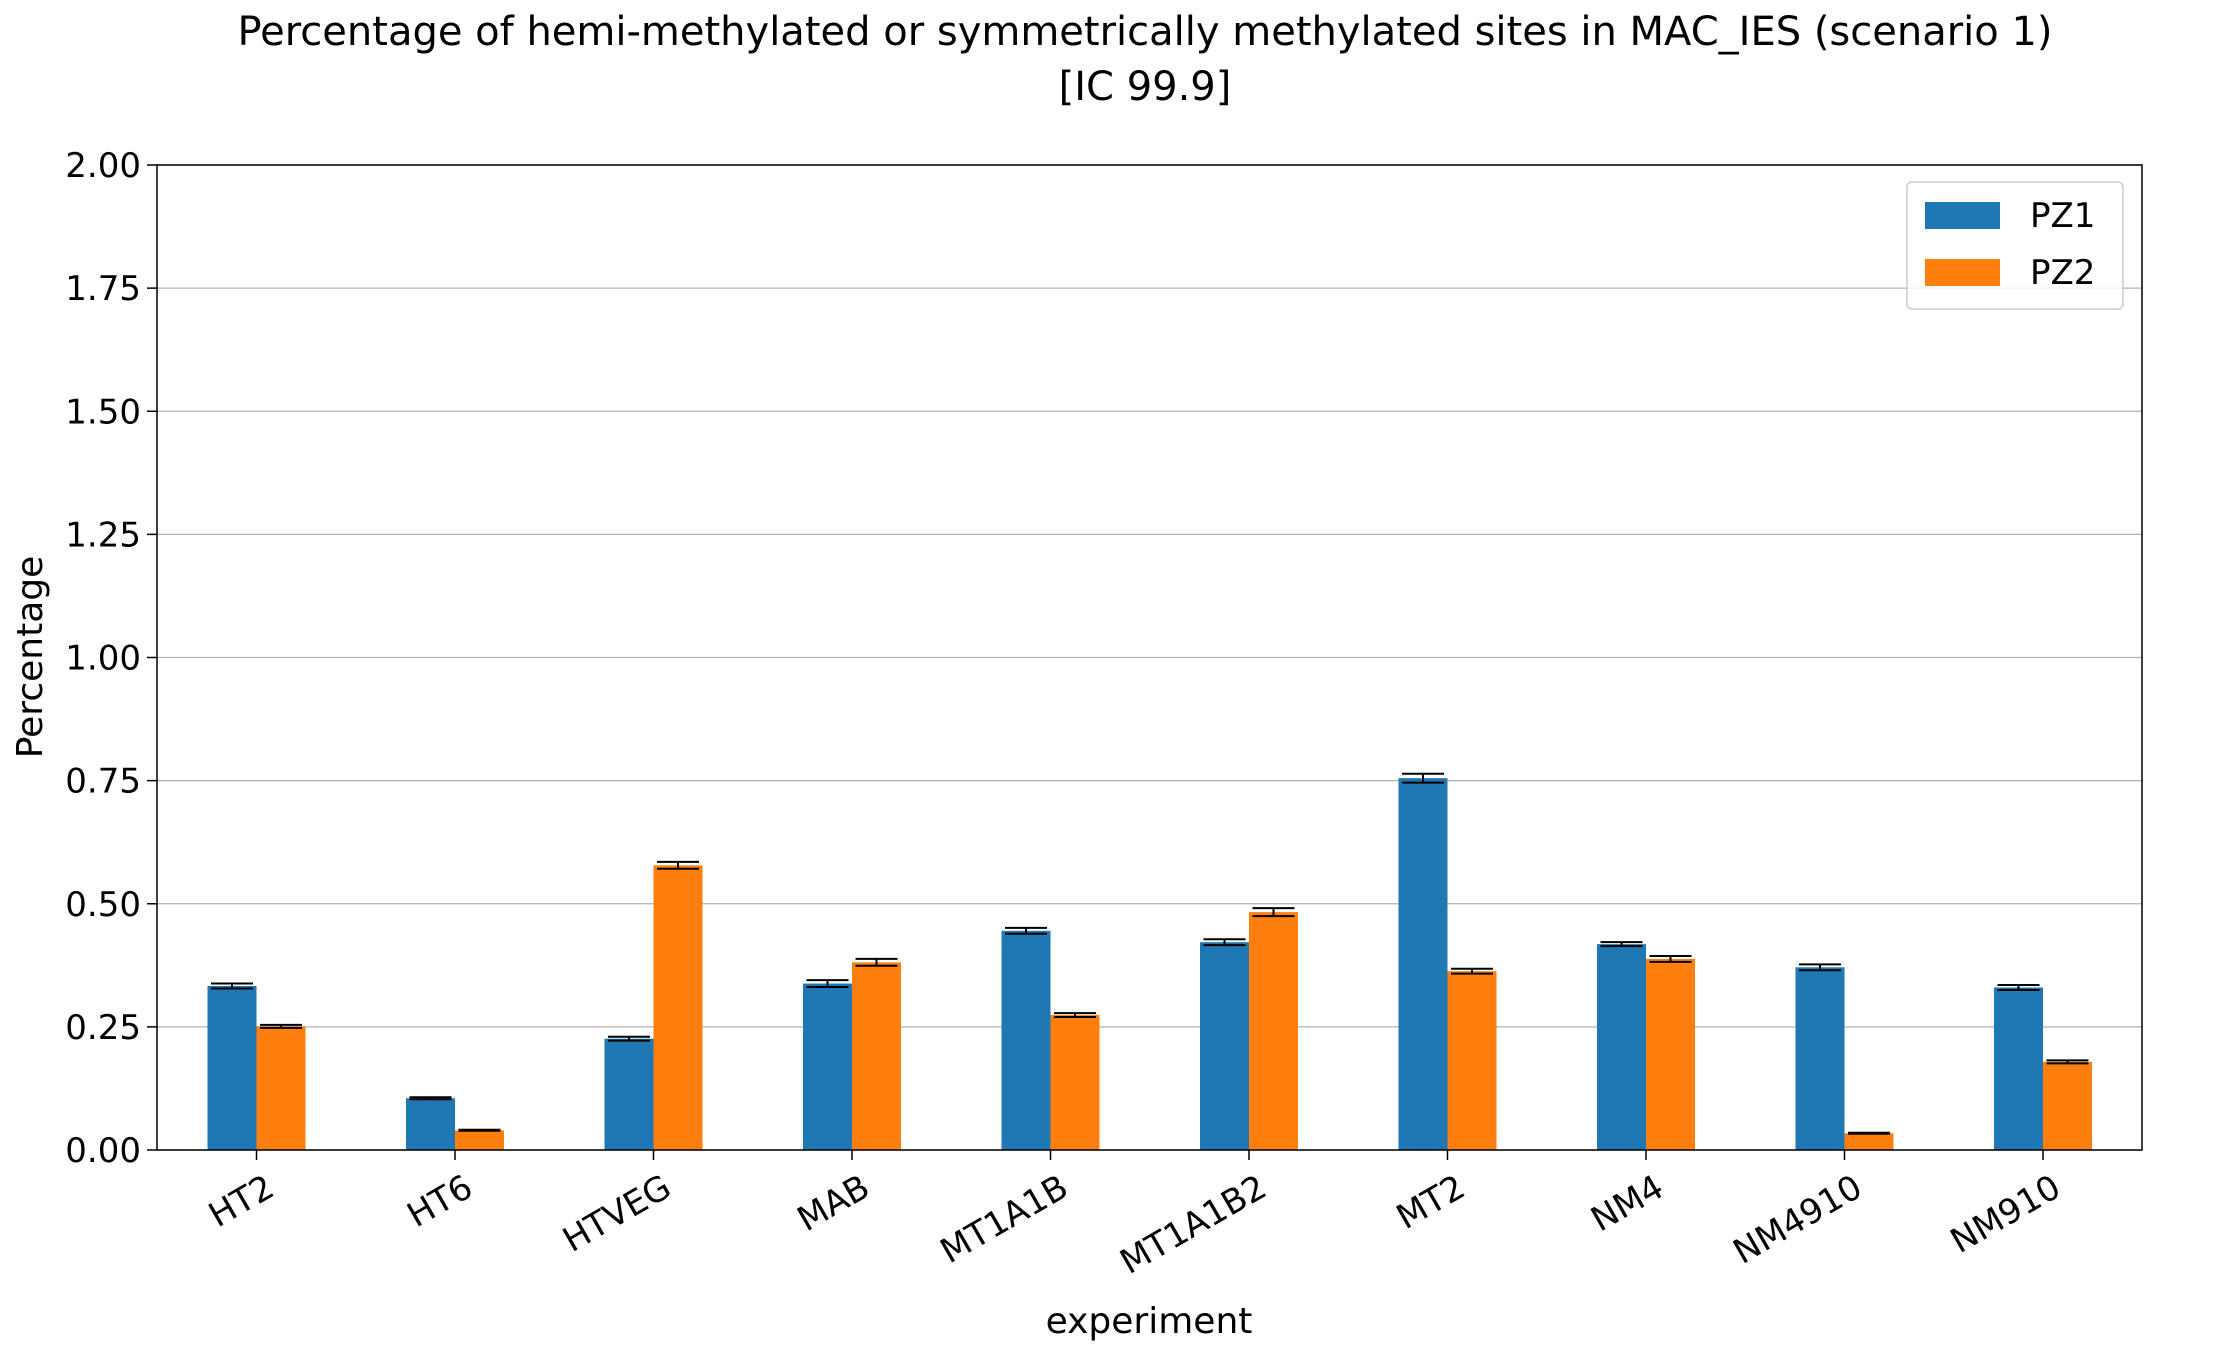 This screenshot has height=1350, width=2222. What do you see at coordinates (1004, 1219) in the screenshot?
I see `x-tick-label: MT1A1B` at bounding box center [1004, 1219].